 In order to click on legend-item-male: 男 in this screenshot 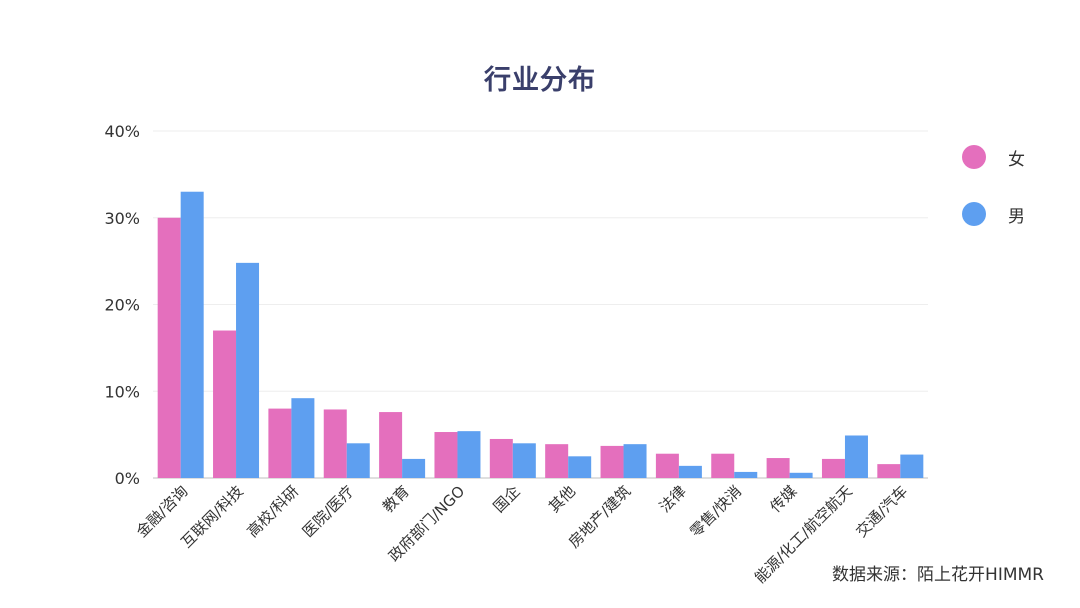, I will do `click(993, 214)`.